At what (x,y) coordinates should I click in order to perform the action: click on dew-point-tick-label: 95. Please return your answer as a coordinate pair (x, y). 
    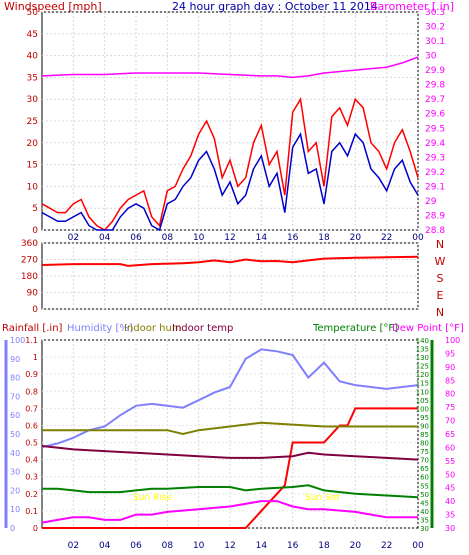
    Looking at the image, I should click on (450, 353).